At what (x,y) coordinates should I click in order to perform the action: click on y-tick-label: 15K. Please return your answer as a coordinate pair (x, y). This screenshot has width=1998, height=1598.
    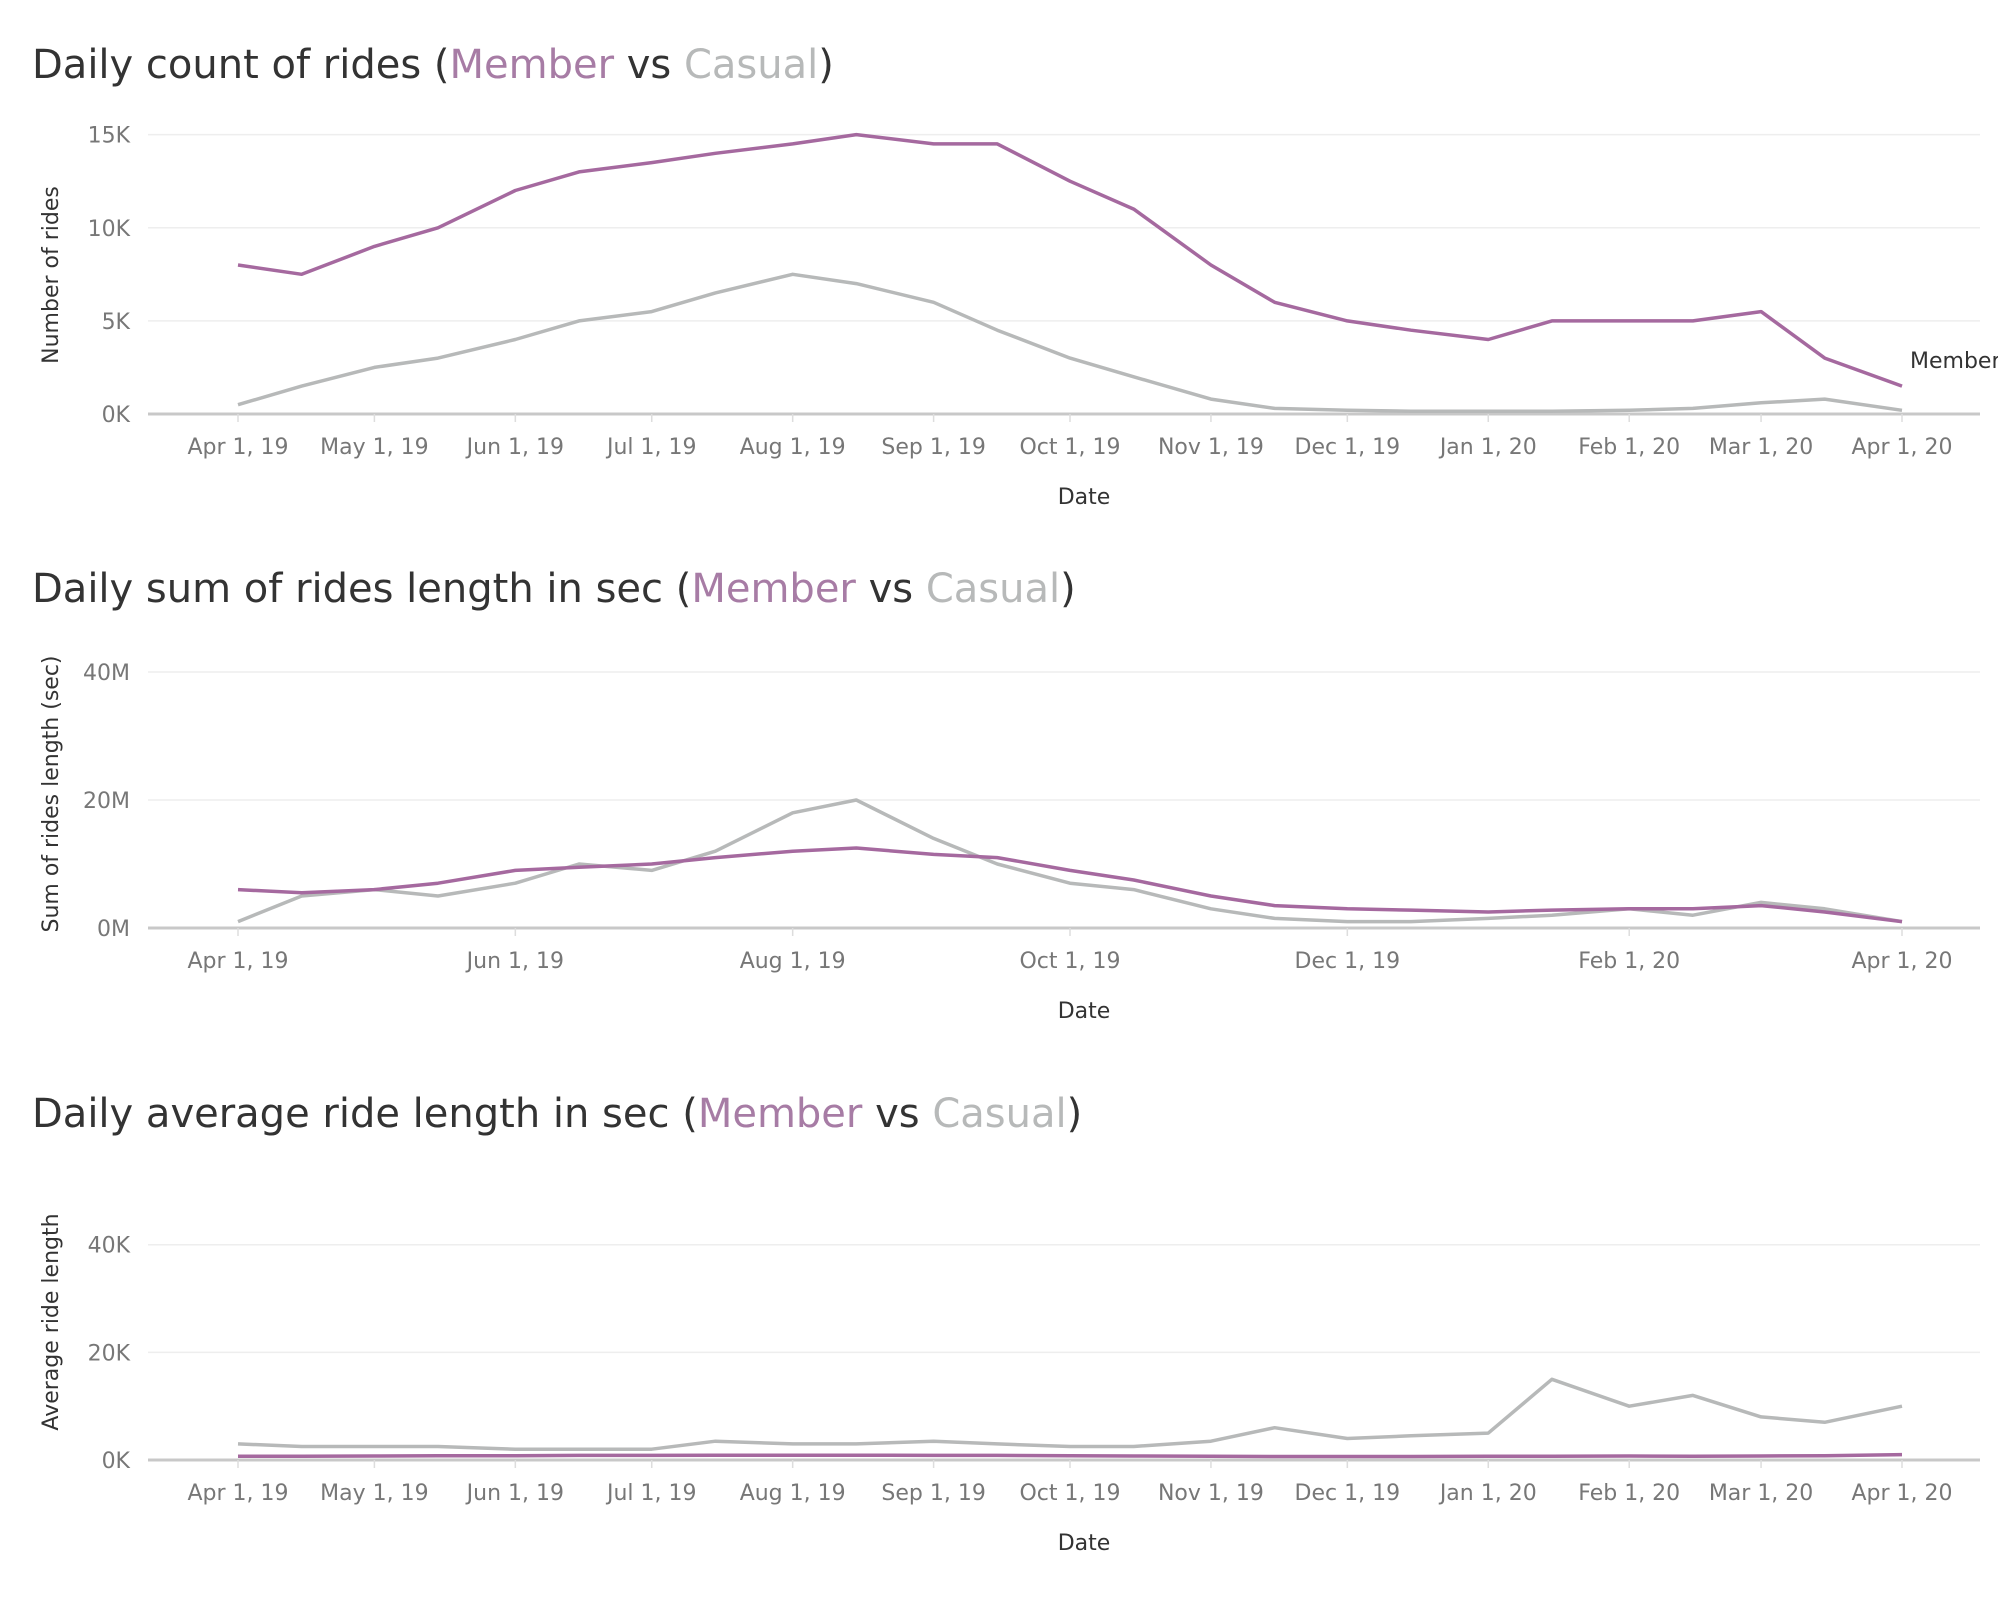
    Looking at the image, I should click on (109, 136).